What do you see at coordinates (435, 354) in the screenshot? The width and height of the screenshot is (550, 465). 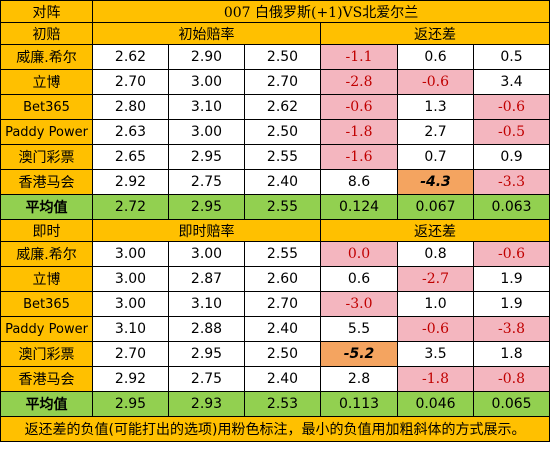 I see `return-diff-value: 3.5` at bounding box center [435, 354].